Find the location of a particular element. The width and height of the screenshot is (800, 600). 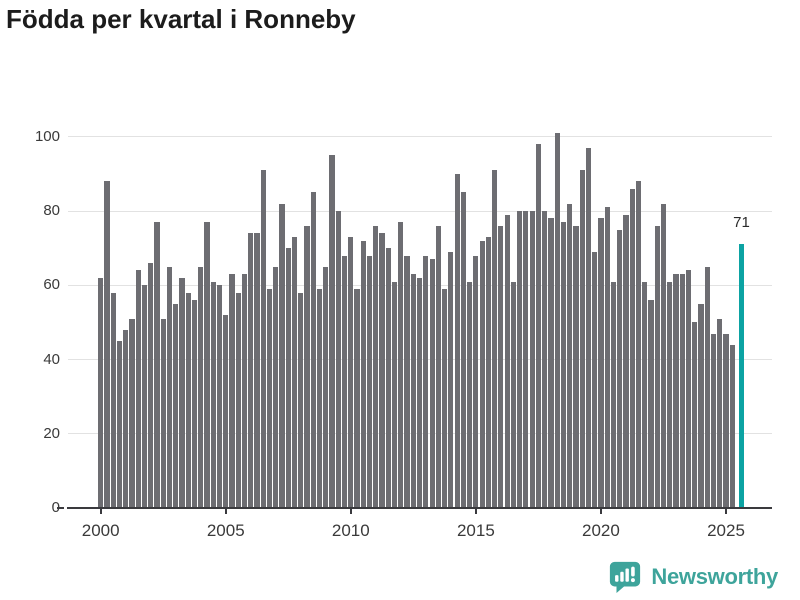

bar-2000-q1 is located at coordinates (101, 392).